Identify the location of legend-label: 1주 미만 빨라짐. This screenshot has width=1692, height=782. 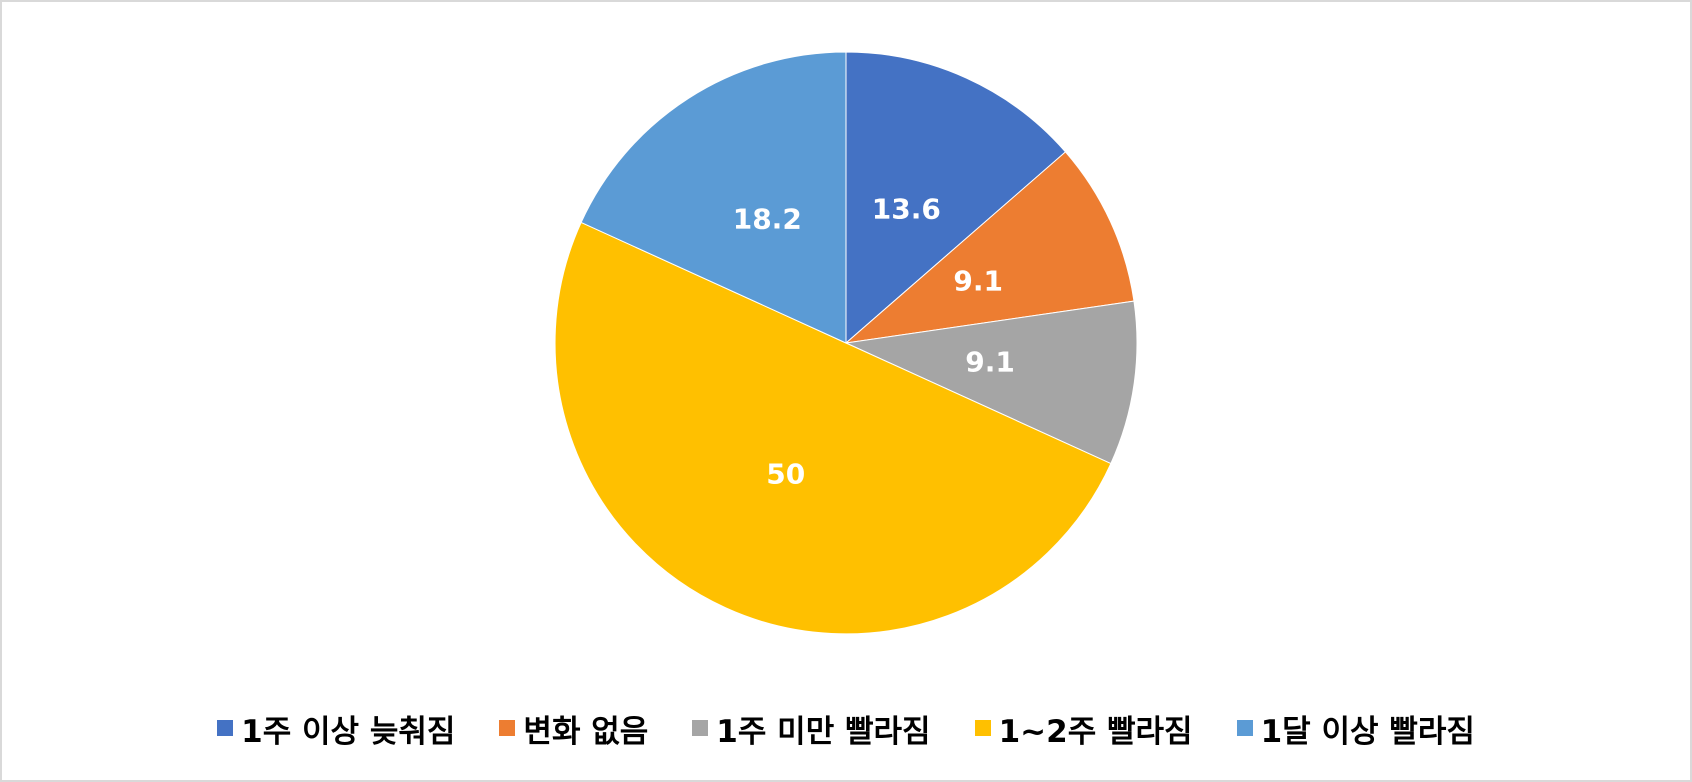
(823, 731).